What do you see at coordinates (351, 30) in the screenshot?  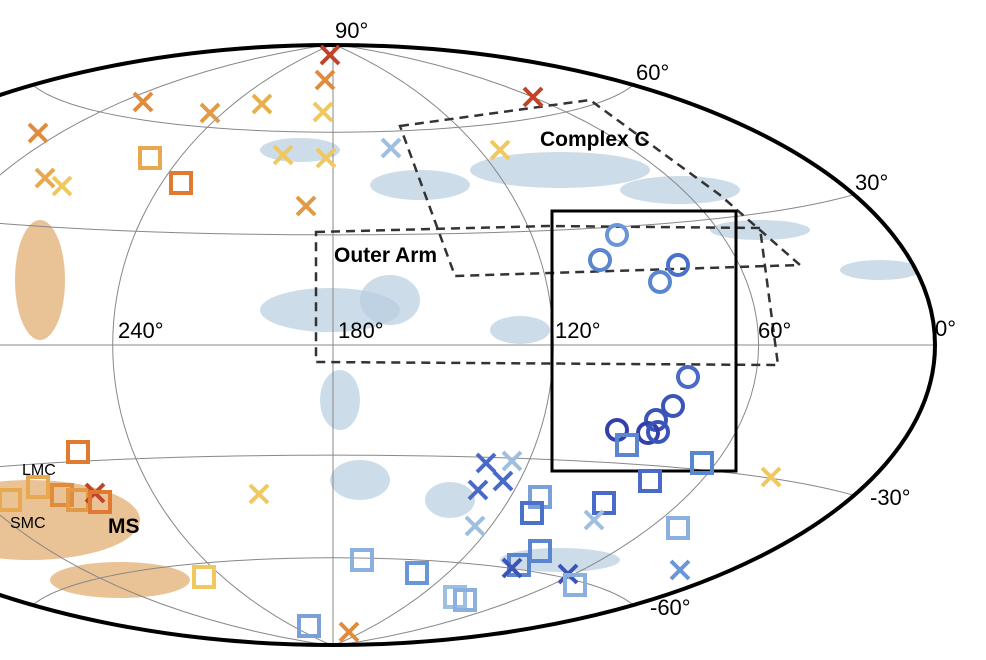 I see `lat-label: 90°` at bounding box center [351, 30].